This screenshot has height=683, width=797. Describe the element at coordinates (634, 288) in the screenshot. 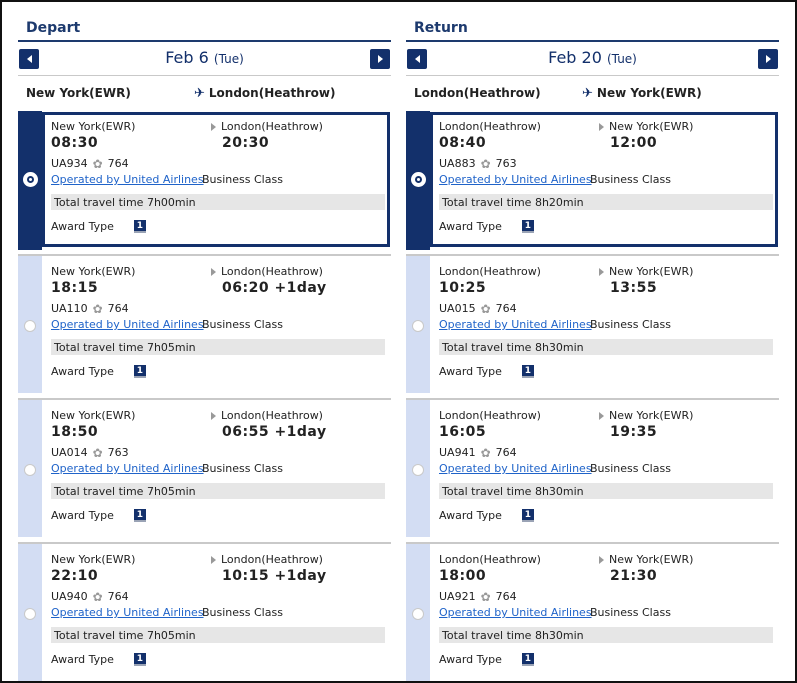

I see `arrival-time: 13:55` at that location.